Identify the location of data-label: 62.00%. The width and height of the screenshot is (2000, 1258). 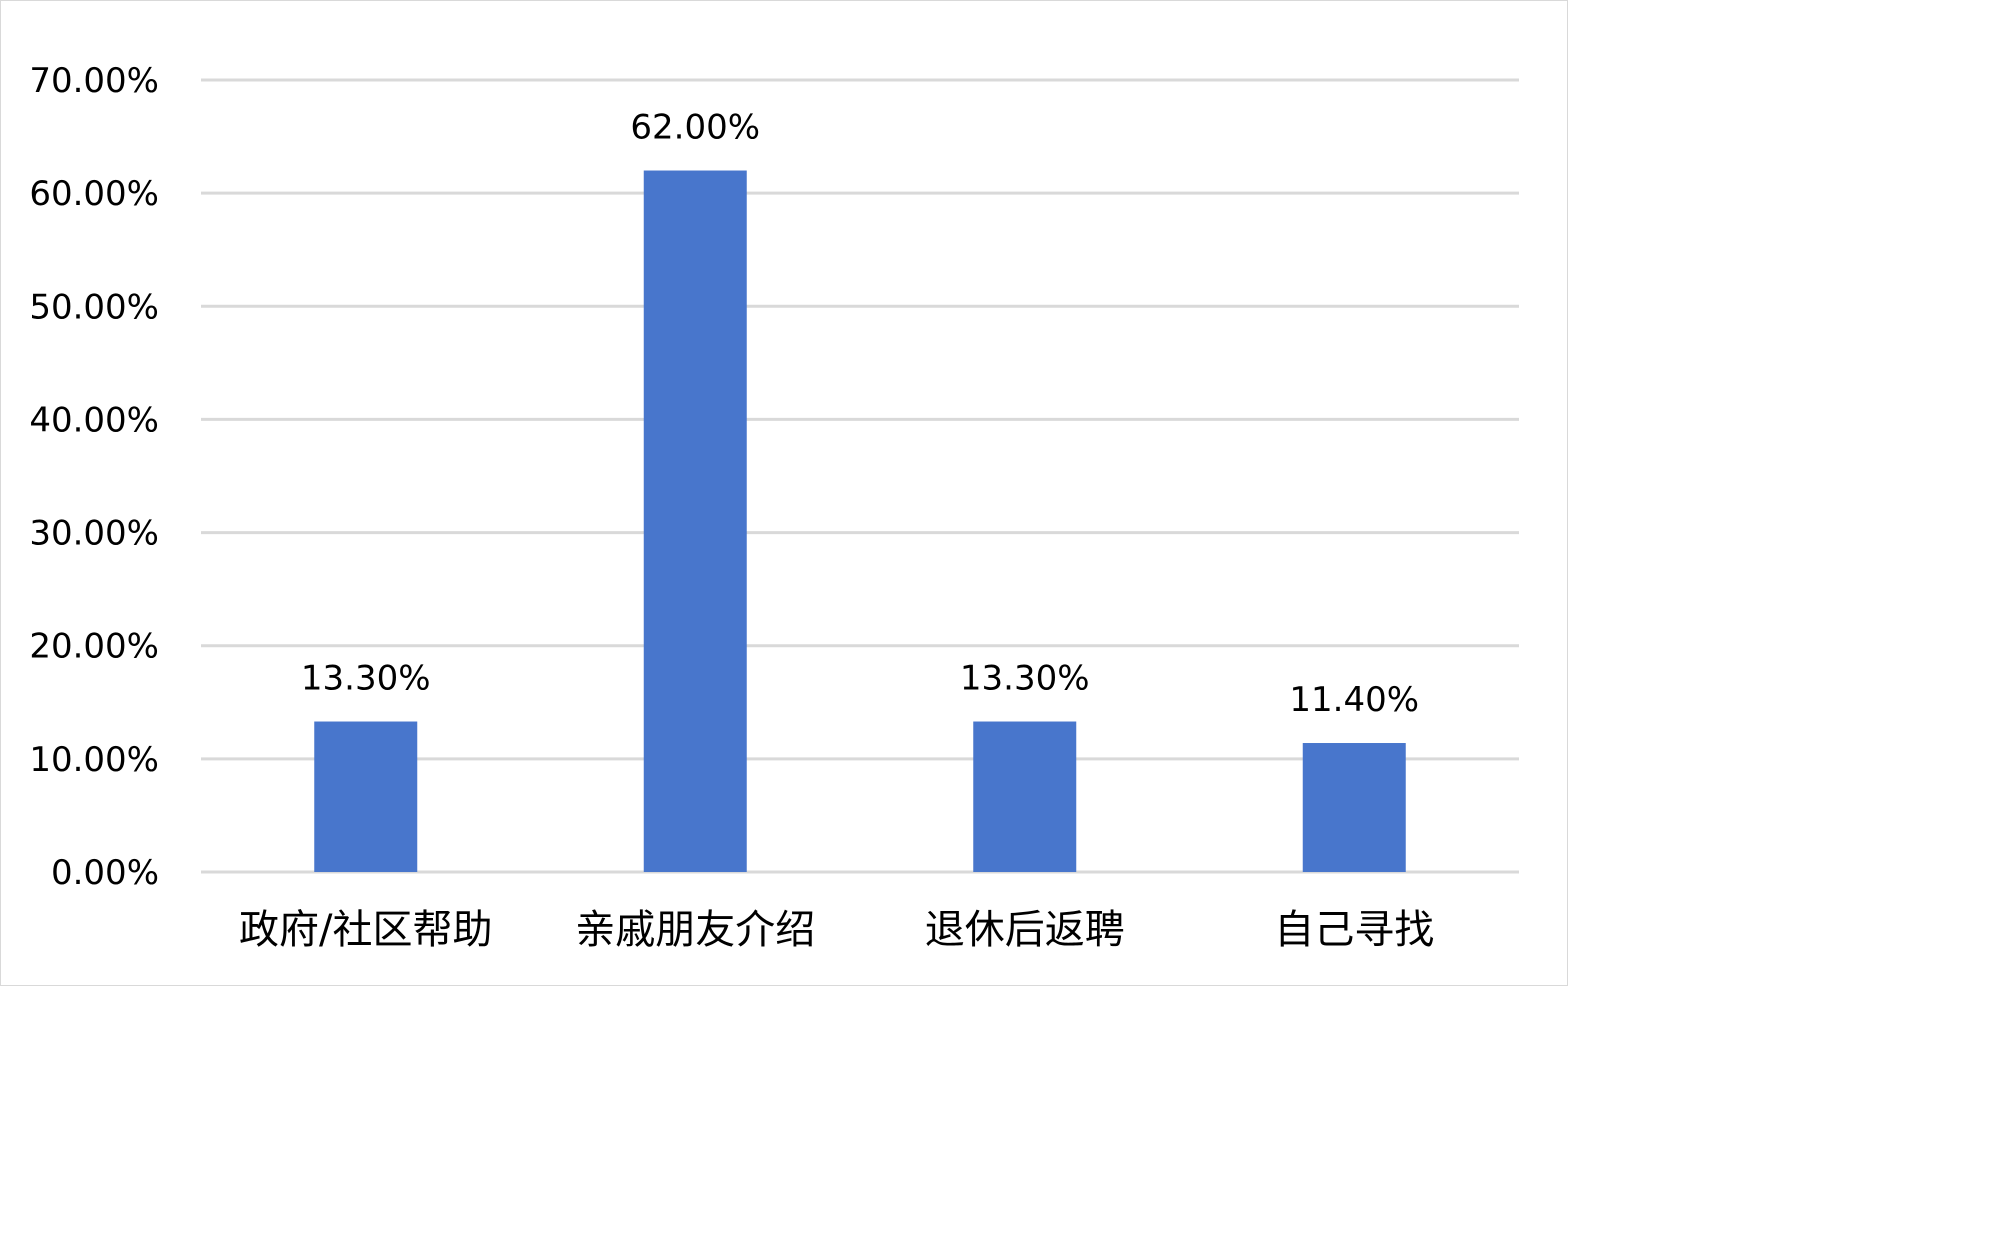
(695, 128).